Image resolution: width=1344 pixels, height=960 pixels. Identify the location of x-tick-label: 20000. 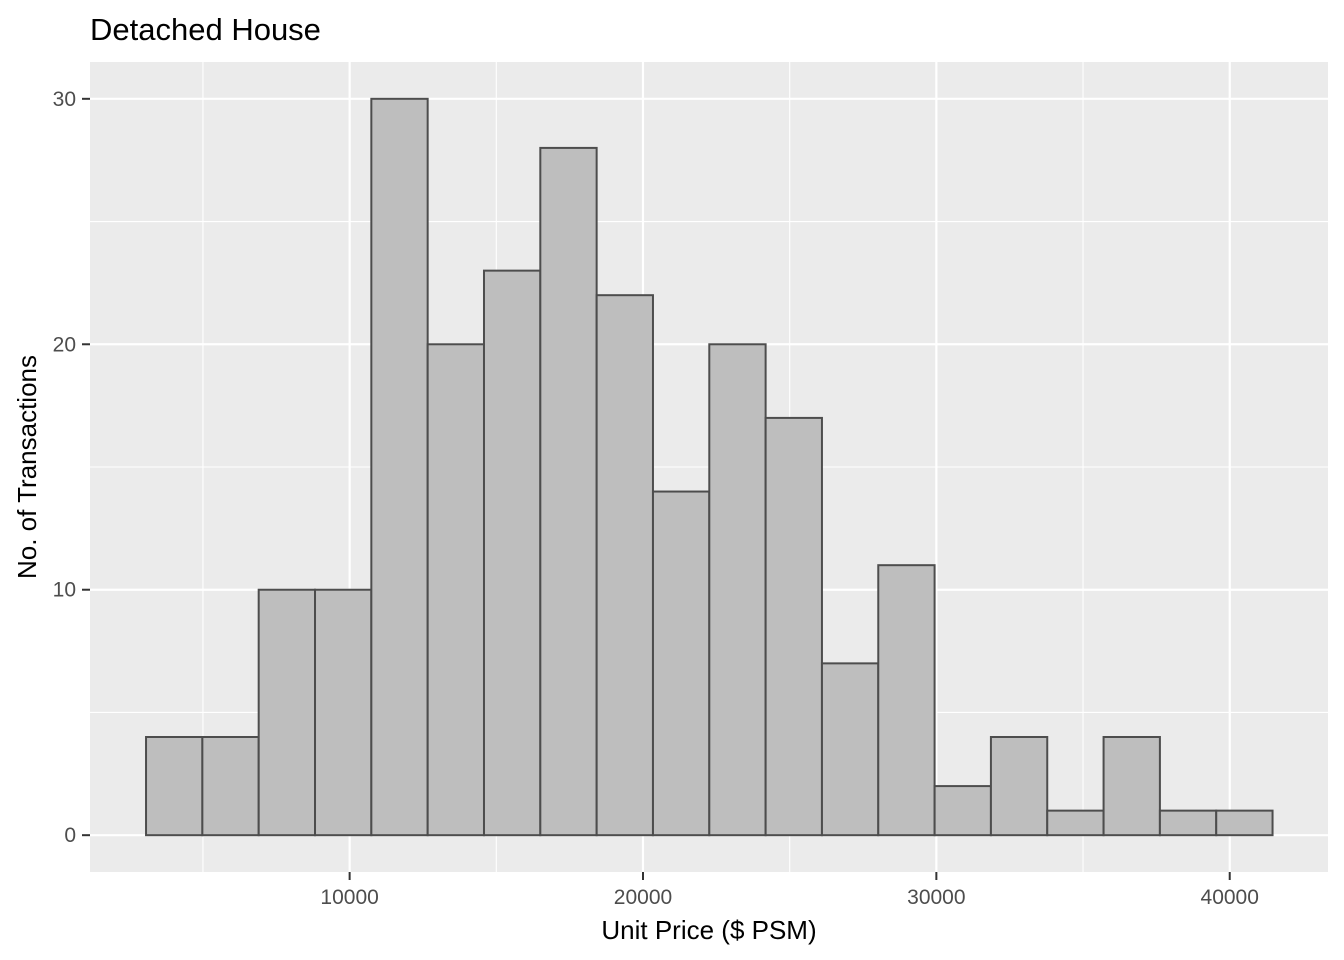
(643, 897).